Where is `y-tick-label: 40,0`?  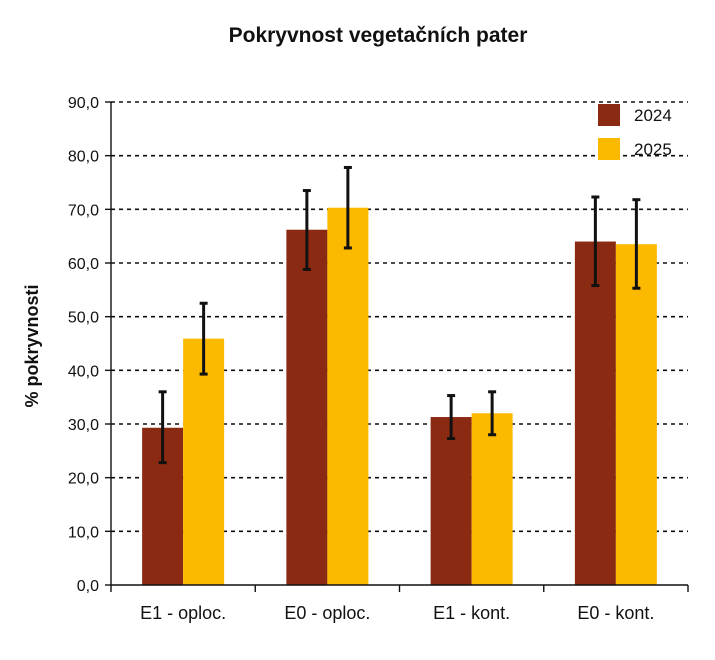
y-tick-label: 40,0 is located at coordinates (83, 371).